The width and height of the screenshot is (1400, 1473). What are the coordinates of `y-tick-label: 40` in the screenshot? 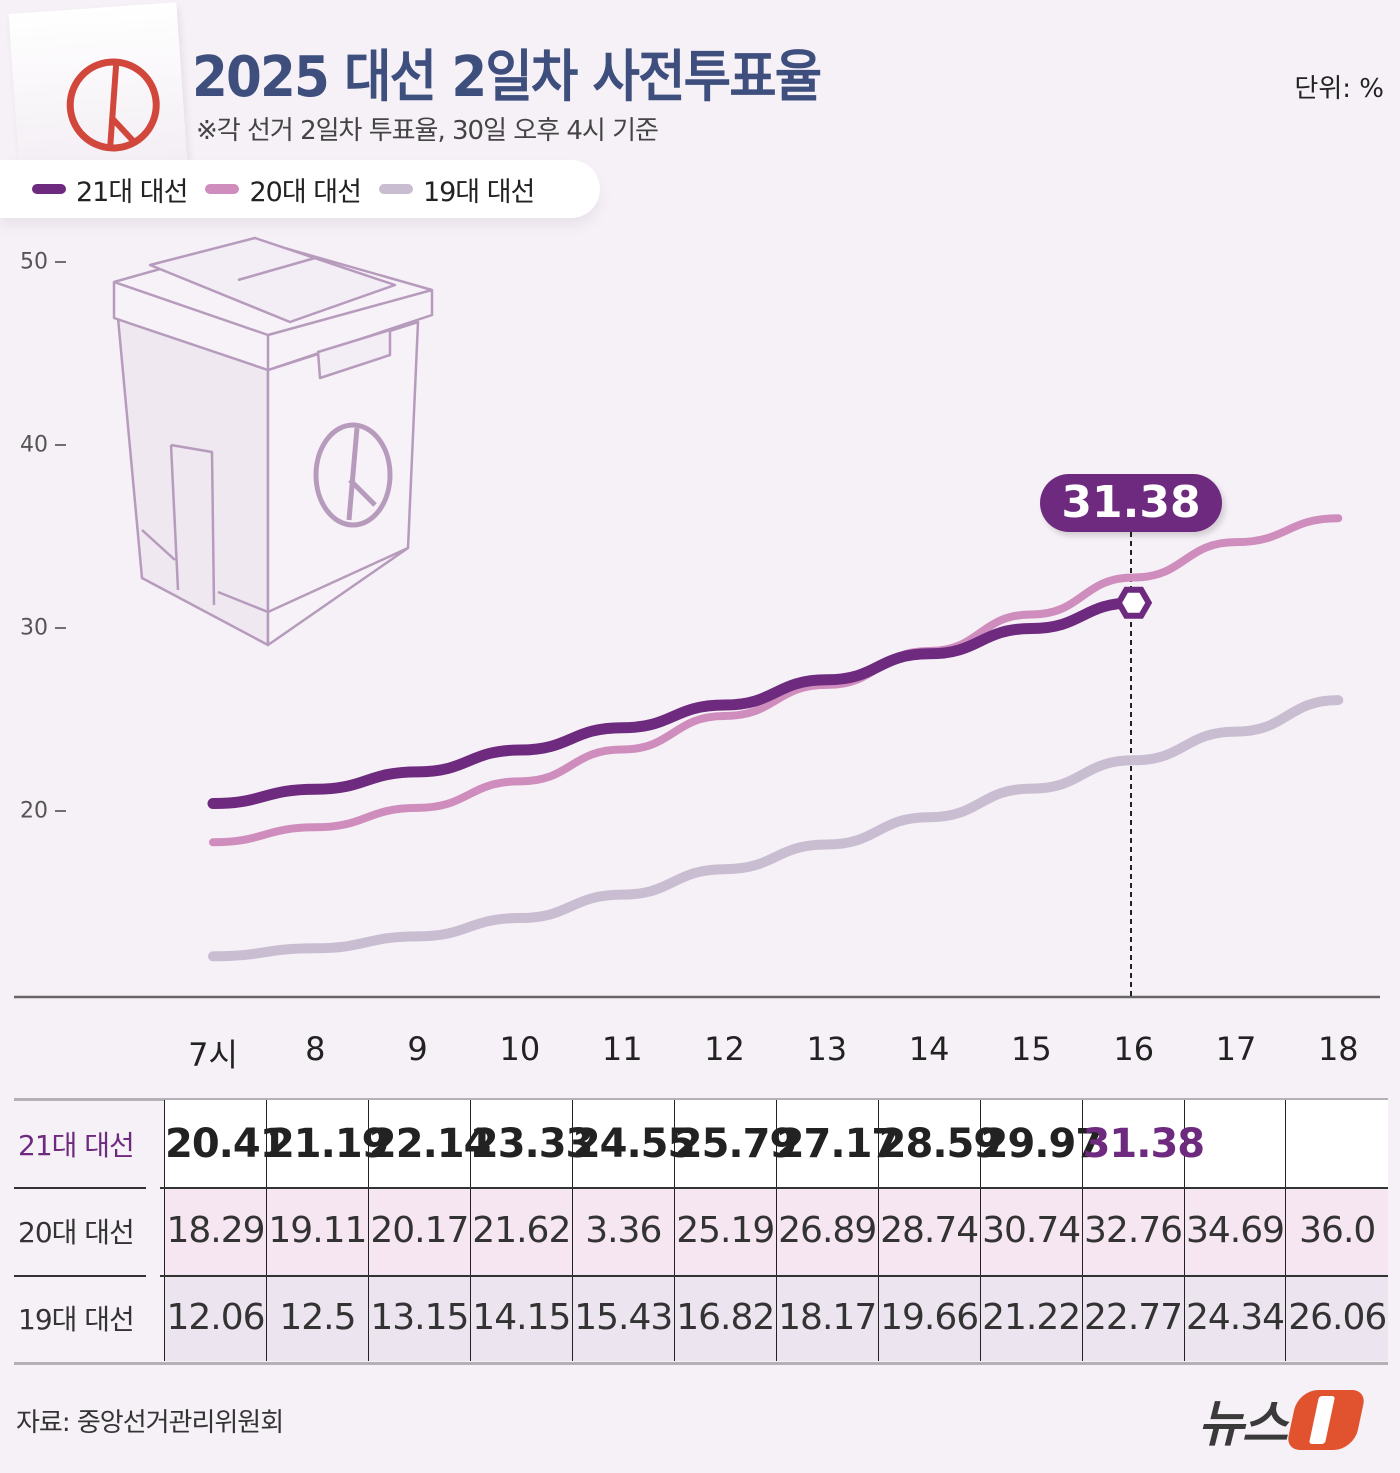 It's located at (34, 445).